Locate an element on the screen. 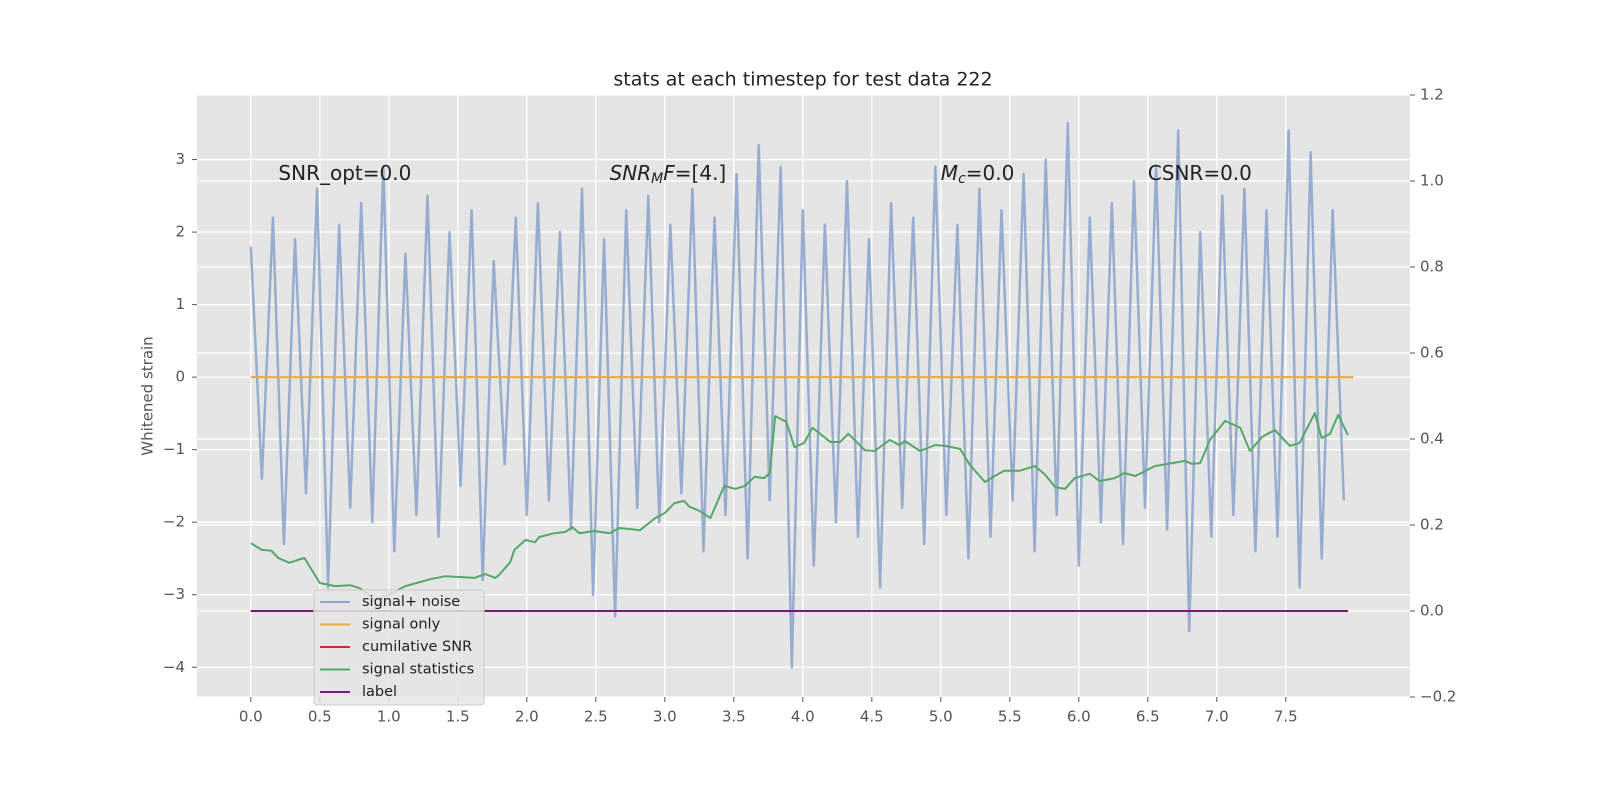 The width and height of the screenshot is (1600, 800). x-tick-label: 2.0 is located at coordinates (527, 717).